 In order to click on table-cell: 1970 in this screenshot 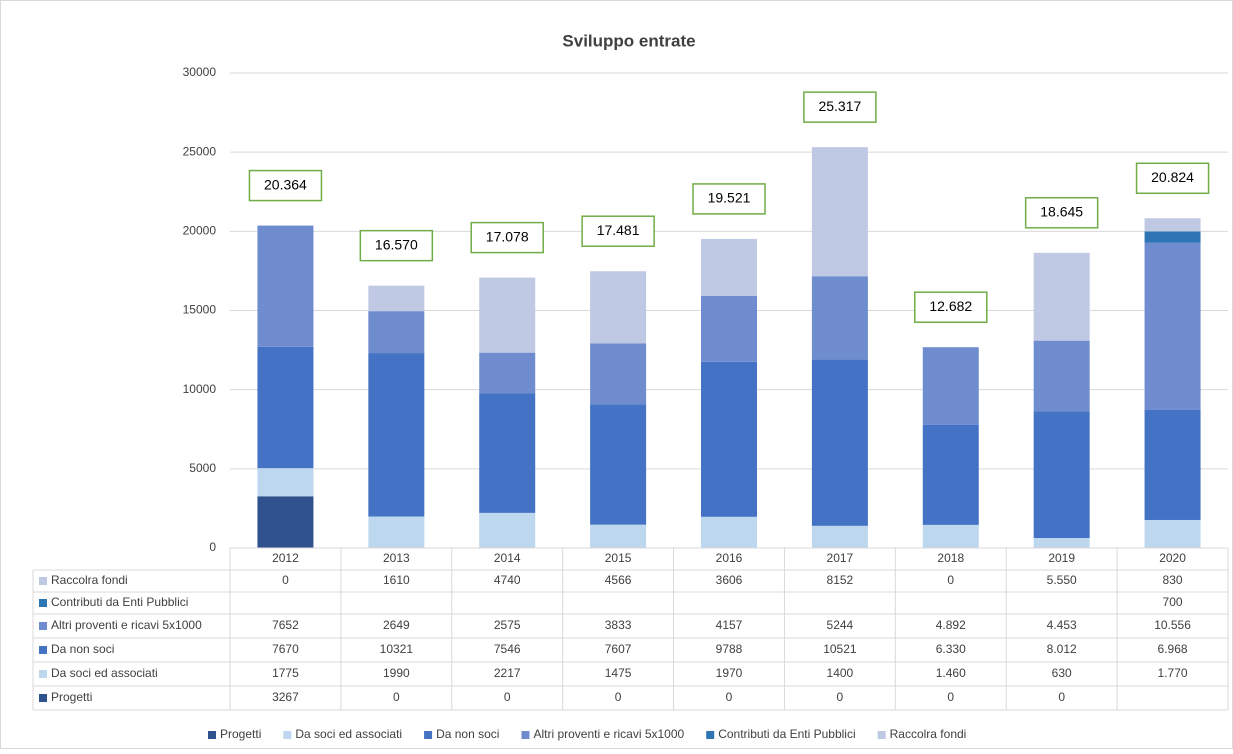, I will do `click(729, 673)`.